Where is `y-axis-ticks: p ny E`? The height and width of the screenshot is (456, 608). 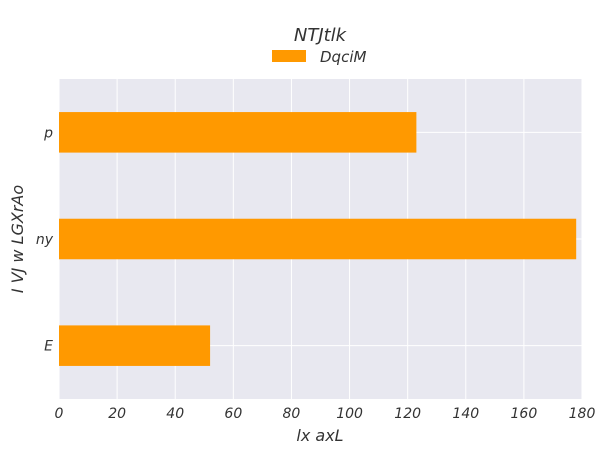
y-axis-ticks: p ny E is located at coordinates (45, 239).